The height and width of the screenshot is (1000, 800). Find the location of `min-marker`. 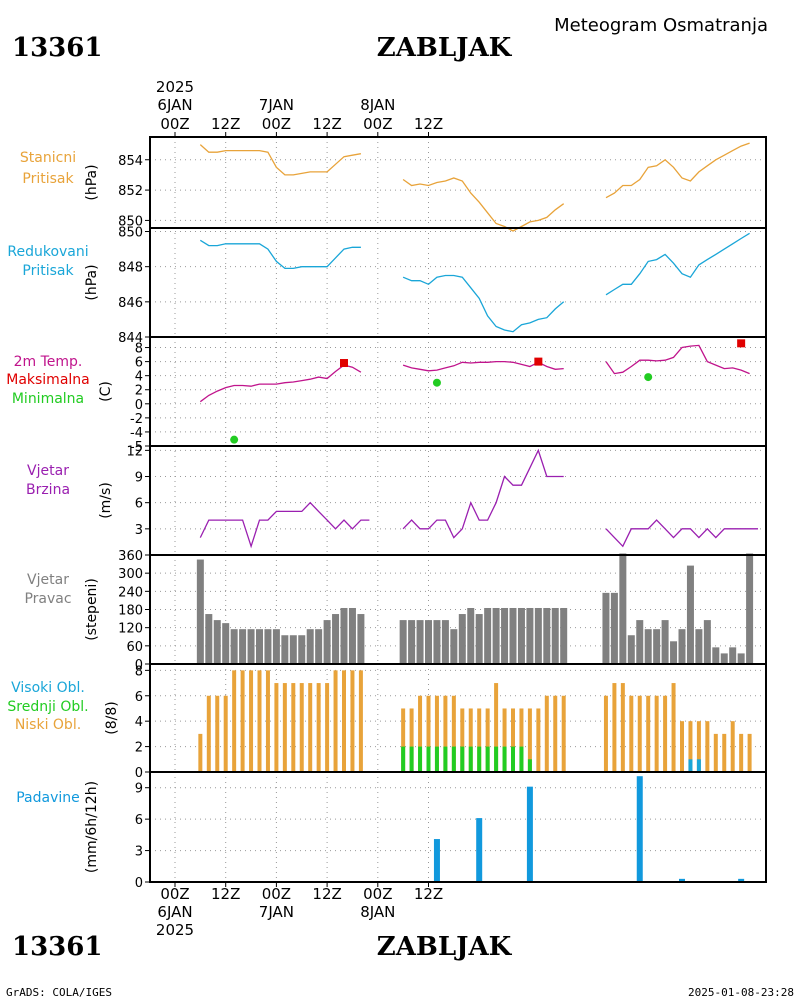

min-marker is located at coordinates (234, 439).